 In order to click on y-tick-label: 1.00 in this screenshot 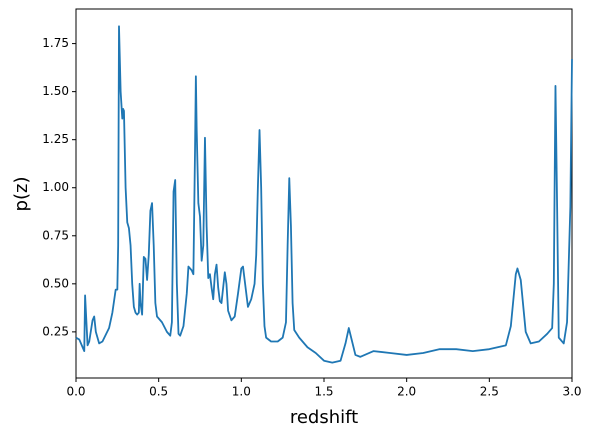, I will do `click(55, 187)`.